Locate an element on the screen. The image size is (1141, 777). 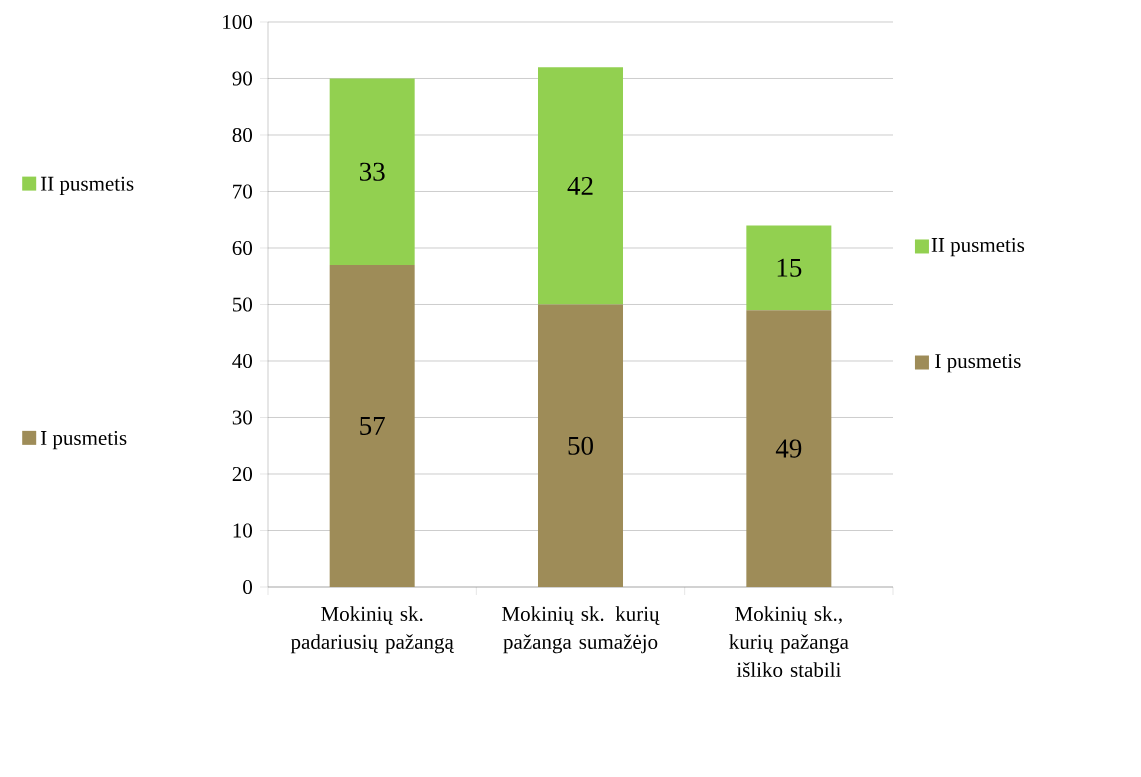
y-tick-label: 0 is located at coordinates (248, 587).